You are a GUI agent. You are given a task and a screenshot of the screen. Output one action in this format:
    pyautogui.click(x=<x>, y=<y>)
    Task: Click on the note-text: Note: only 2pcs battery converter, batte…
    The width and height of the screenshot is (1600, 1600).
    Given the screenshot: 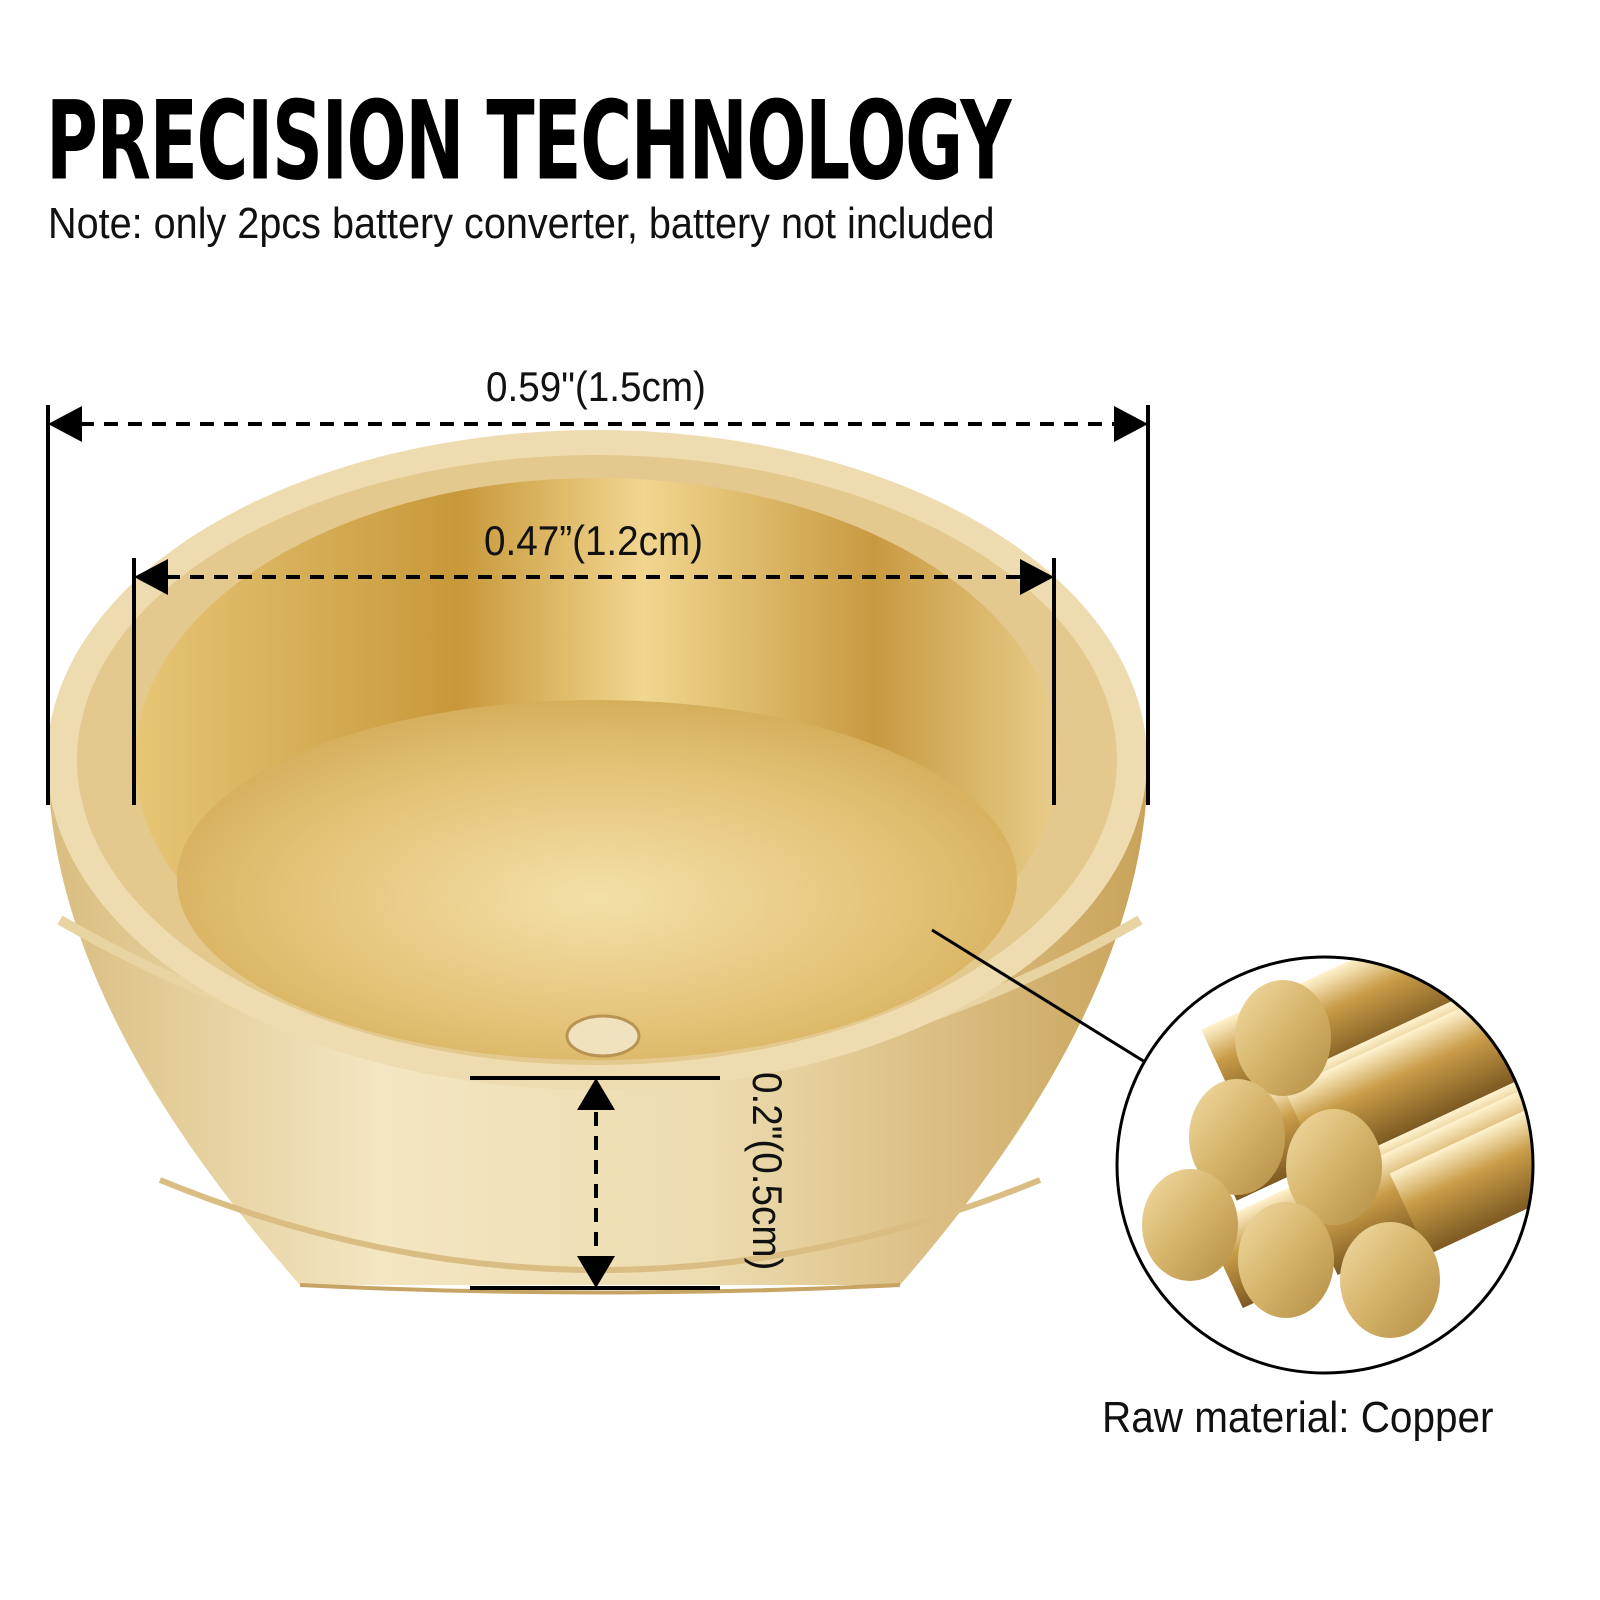 What is the action you would take?
    pyautogui.click(x=521, y=223)
    